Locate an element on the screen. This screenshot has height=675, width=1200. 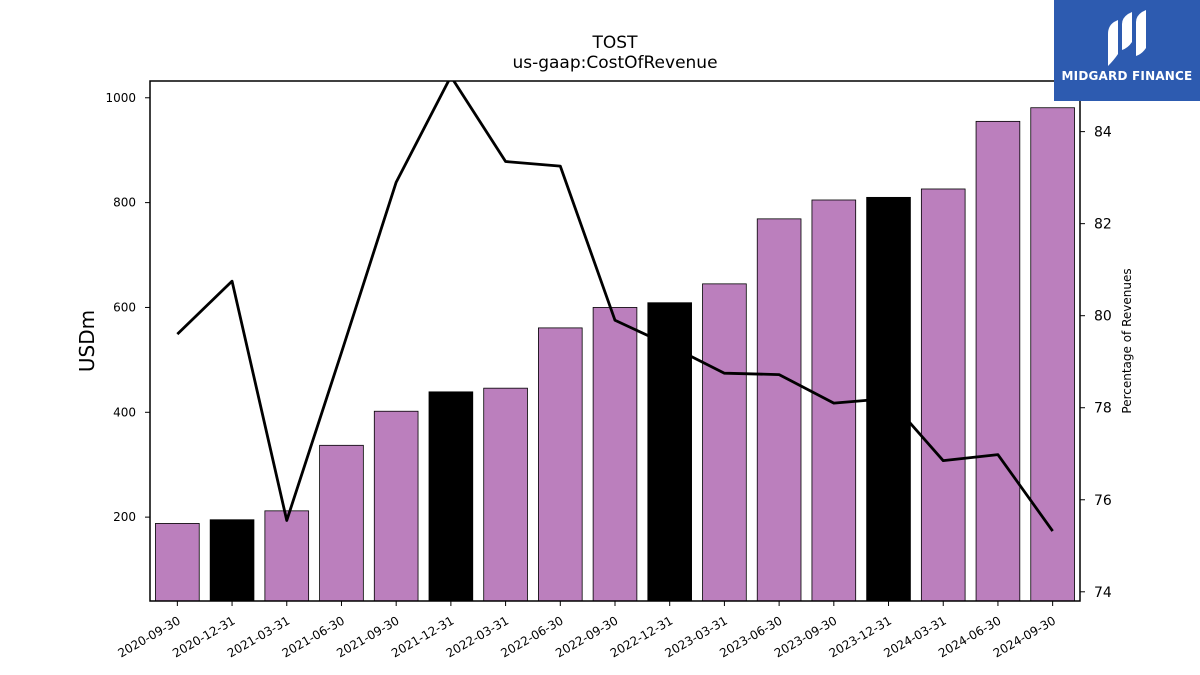
logo-icon is located at coordinates (1127, 38).